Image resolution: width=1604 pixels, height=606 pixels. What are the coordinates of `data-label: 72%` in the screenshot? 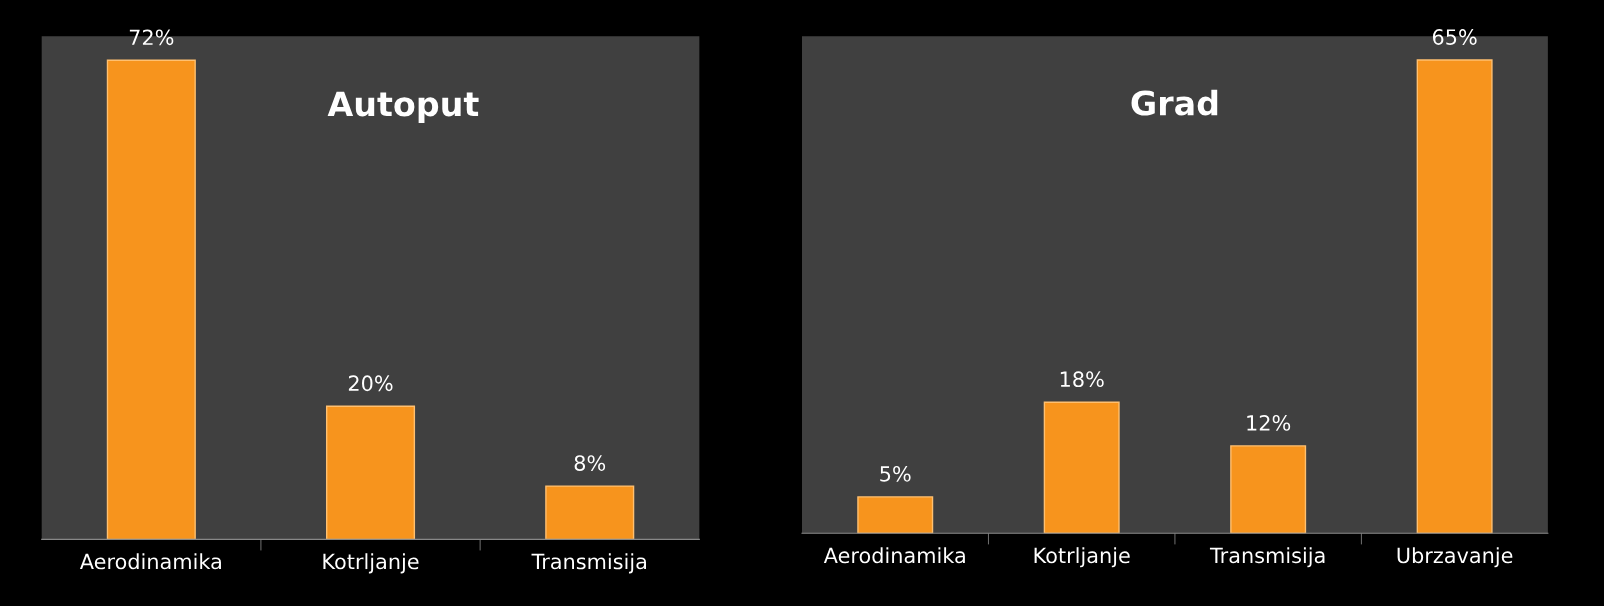 It's located at (151, 37).